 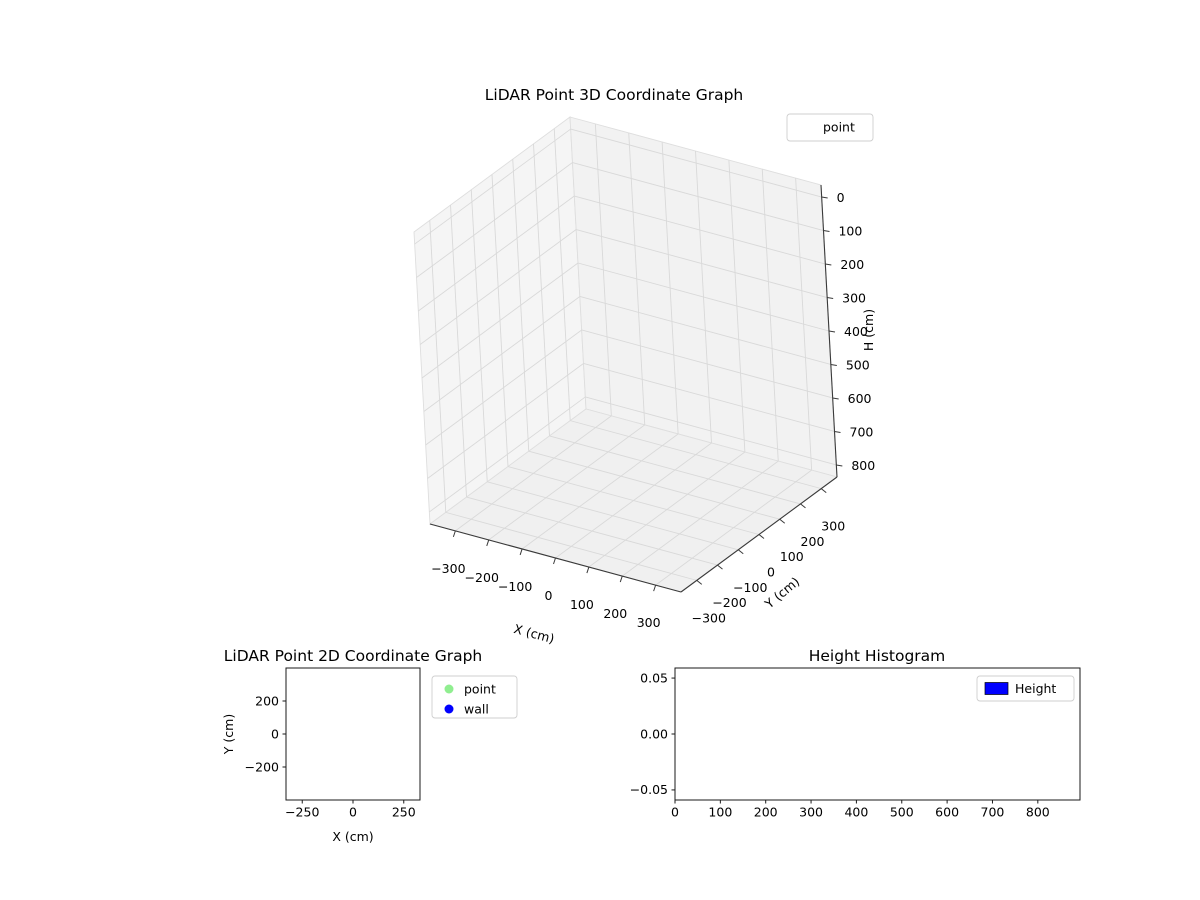 I want to click on x-tick-label-3d: 100, so click(x=582, y=604).